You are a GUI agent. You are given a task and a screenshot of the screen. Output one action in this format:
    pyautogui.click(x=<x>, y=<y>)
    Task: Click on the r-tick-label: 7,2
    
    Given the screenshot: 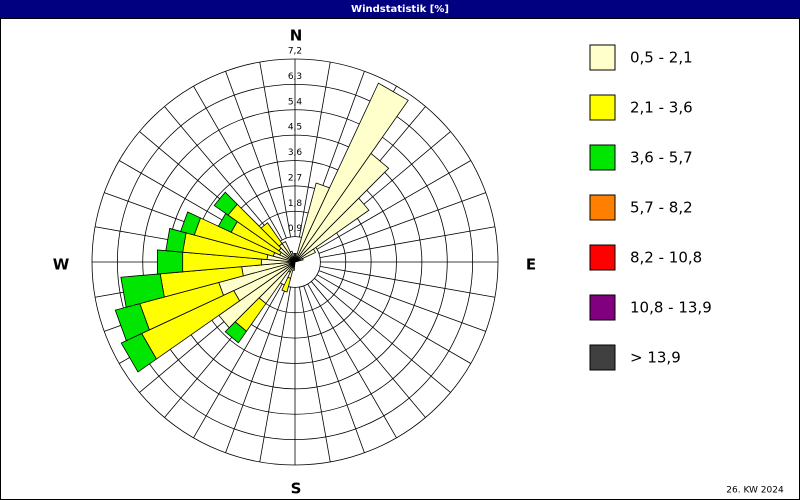 What is the action you would take?
    pyautogui.click(x=295, y=52)
    